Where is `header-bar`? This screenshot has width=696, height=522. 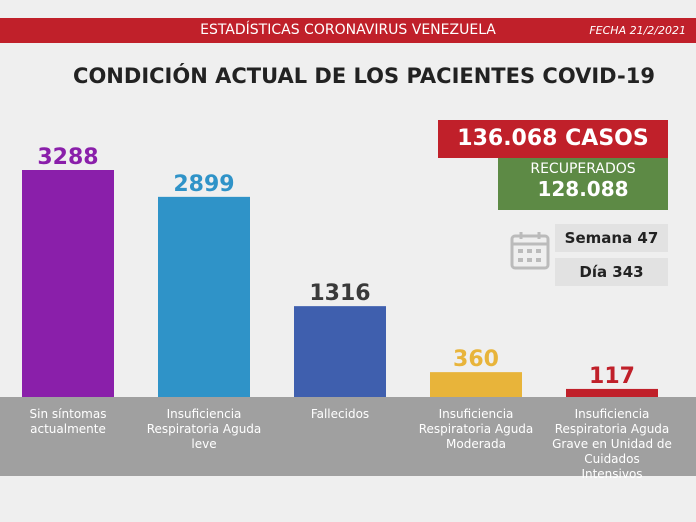
header-bar is located at coordinates (348, 30).